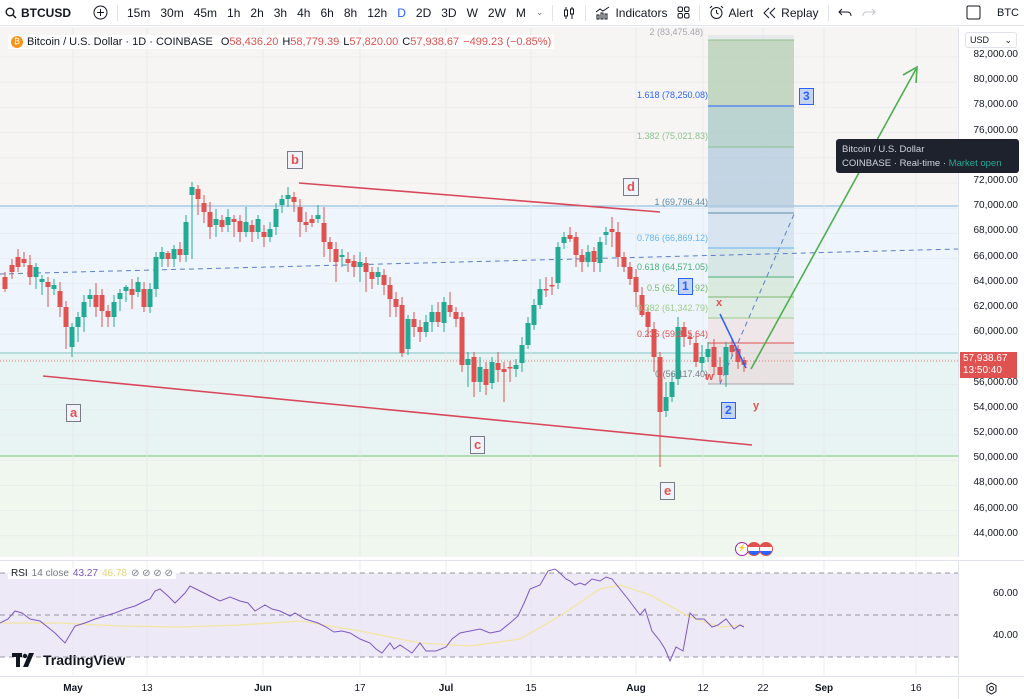 The height and width of the screenshot is (699, 1024). I want to click on layout-button, so click(973, 12).